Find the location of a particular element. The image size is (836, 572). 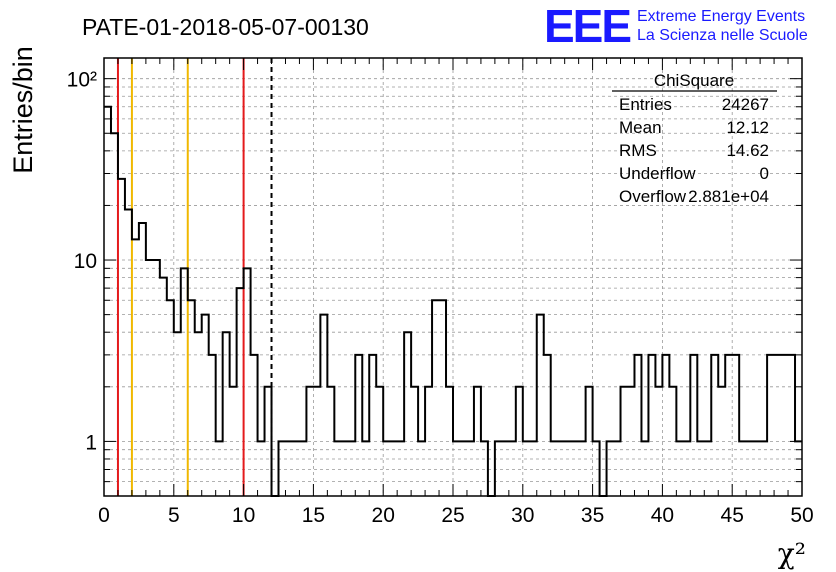

x-tick-label: 45 is located at coordinates (732, 515).